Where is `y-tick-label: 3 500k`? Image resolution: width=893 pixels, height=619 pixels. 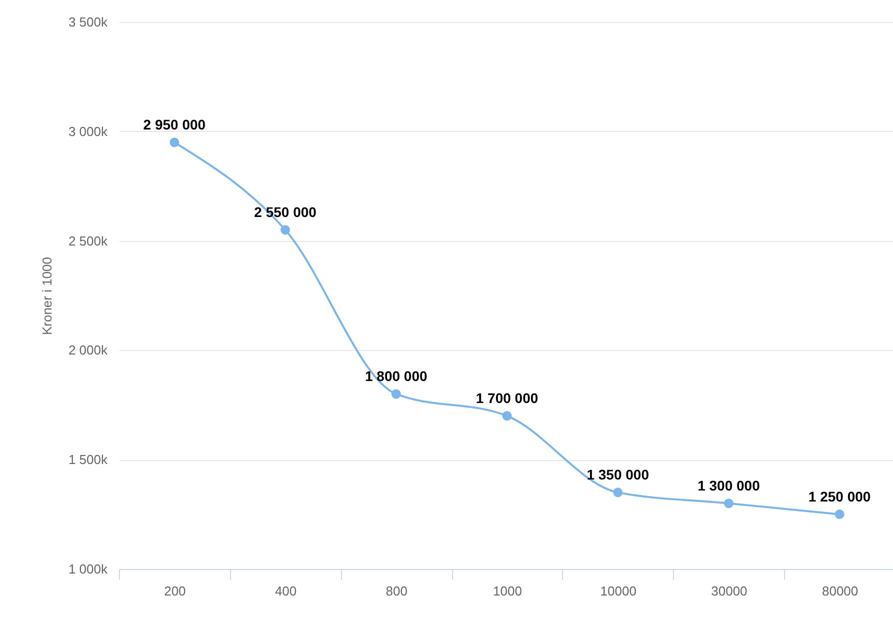
y-tick-label: 3 500k is located at coordinates (88, 22).